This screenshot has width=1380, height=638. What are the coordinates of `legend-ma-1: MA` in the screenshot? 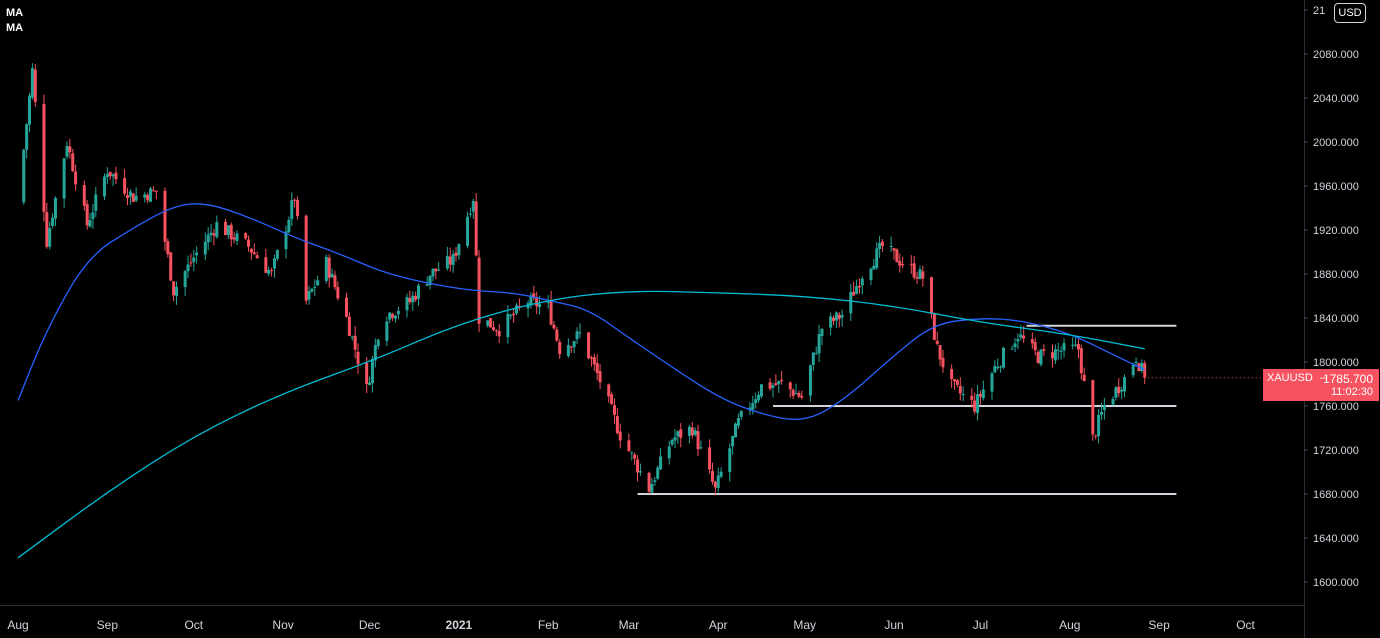 It's located at (15, 13).